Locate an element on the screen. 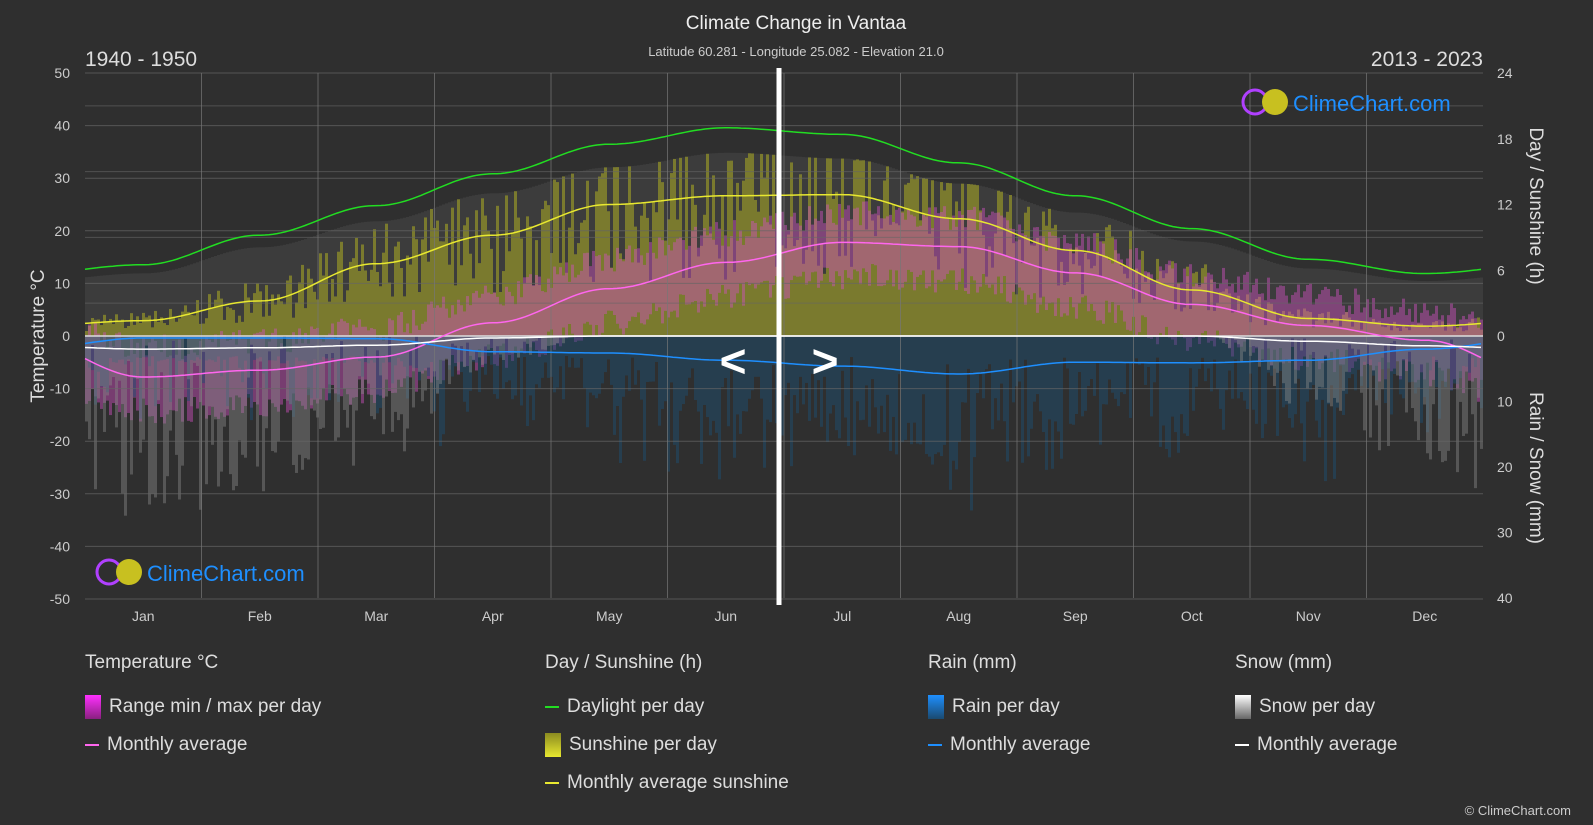 This screenshot has height=825, width=1593. next-arrow-button: > is located at coordinates (825, 361).